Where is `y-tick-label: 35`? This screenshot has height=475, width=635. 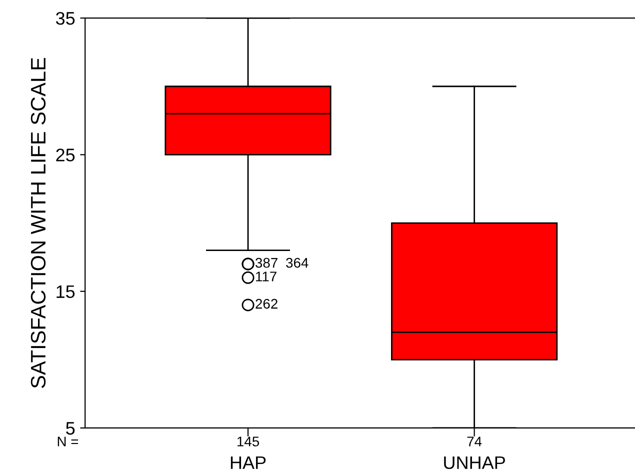 y-tick-label: 35 is located at coordinates (65, 18).